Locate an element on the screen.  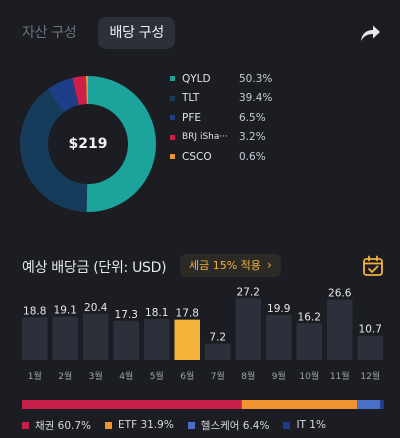
sector-legend-item: 헬스케어 6.4% is located at coordinates (228, 425).